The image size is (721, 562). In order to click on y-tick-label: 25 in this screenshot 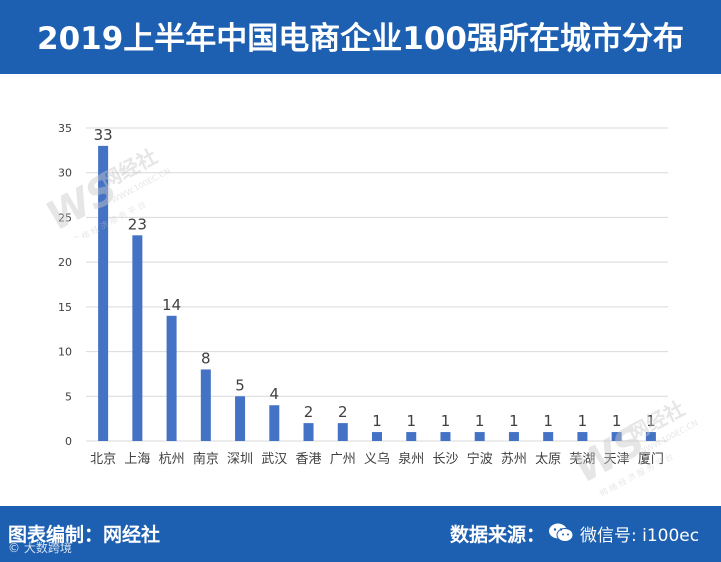, I will do `click(65, 217)`.